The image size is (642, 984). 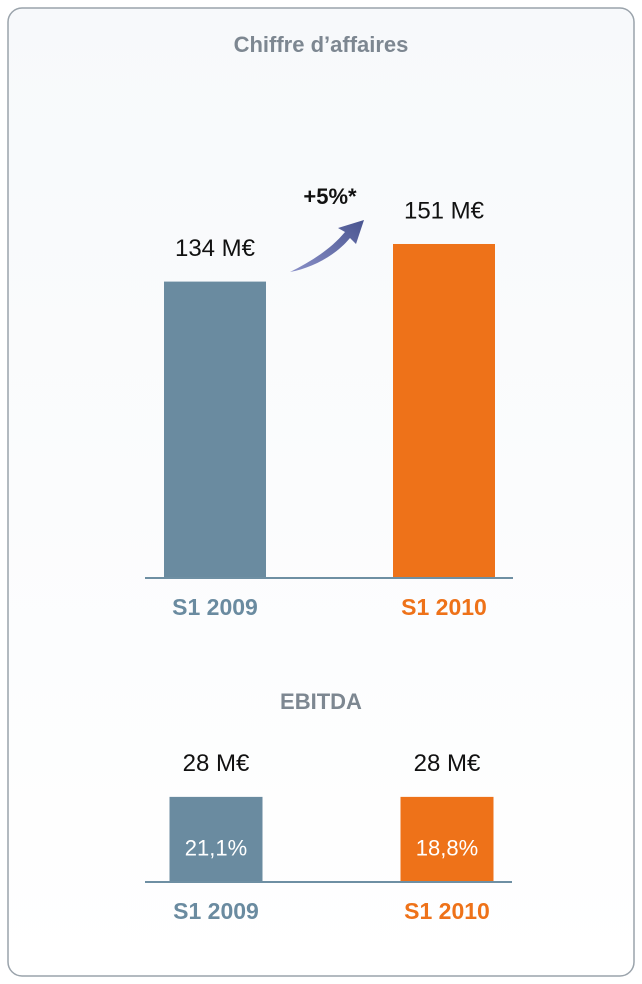 What do you see at coordinates (444, 210) in the screenshot?
I see `value-label: 151 M€` at bounding box center [444, 210].